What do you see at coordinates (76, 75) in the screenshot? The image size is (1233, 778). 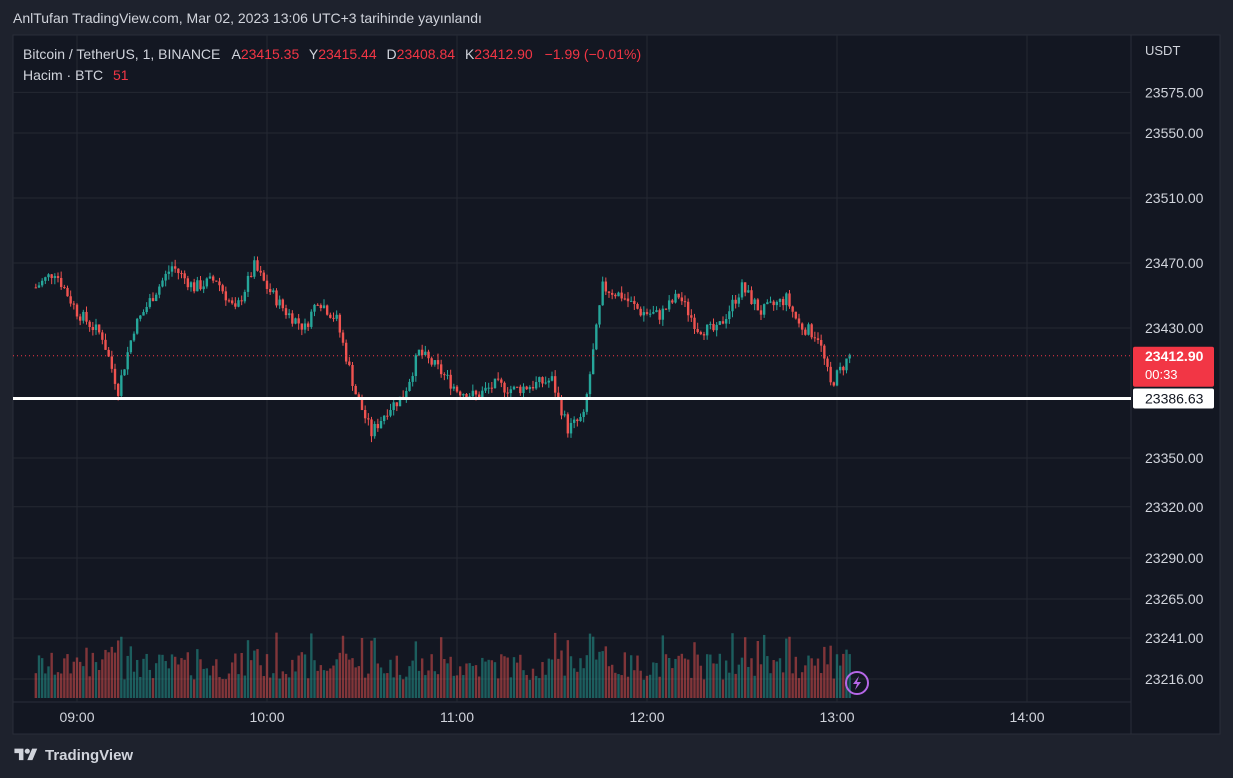 I see `volume-legend: Hacim · BTC 51` at bounding box center [76, 75].